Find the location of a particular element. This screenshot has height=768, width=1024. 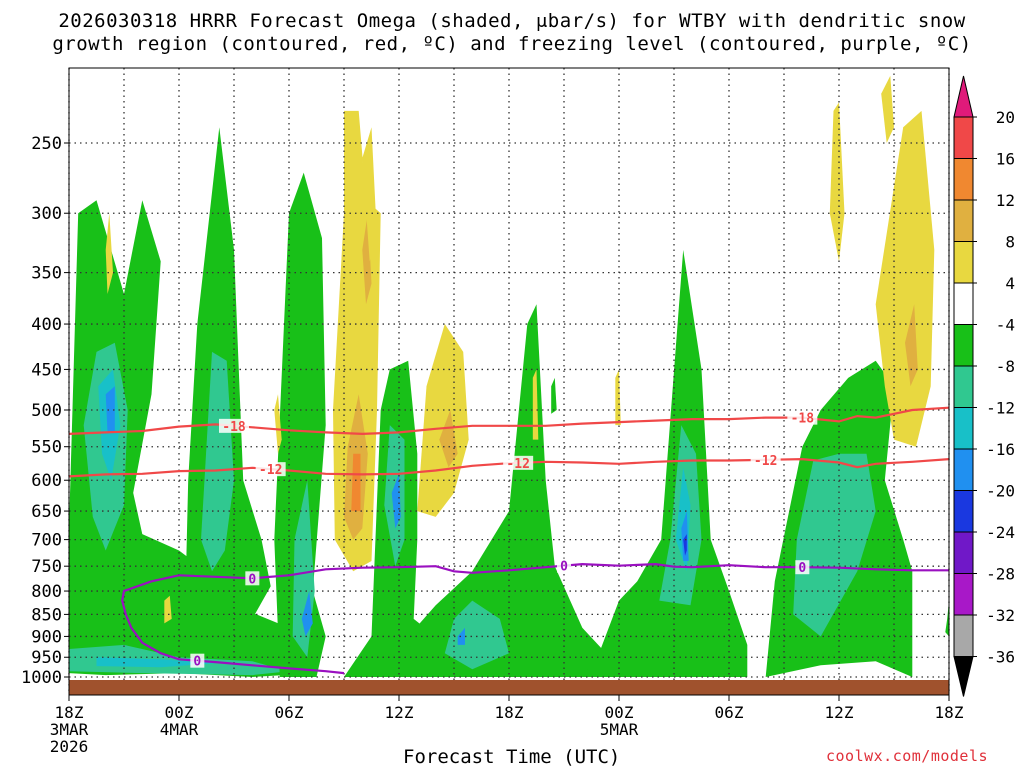

pressure-tick-label: 500 is located at coordinates (46, 411).